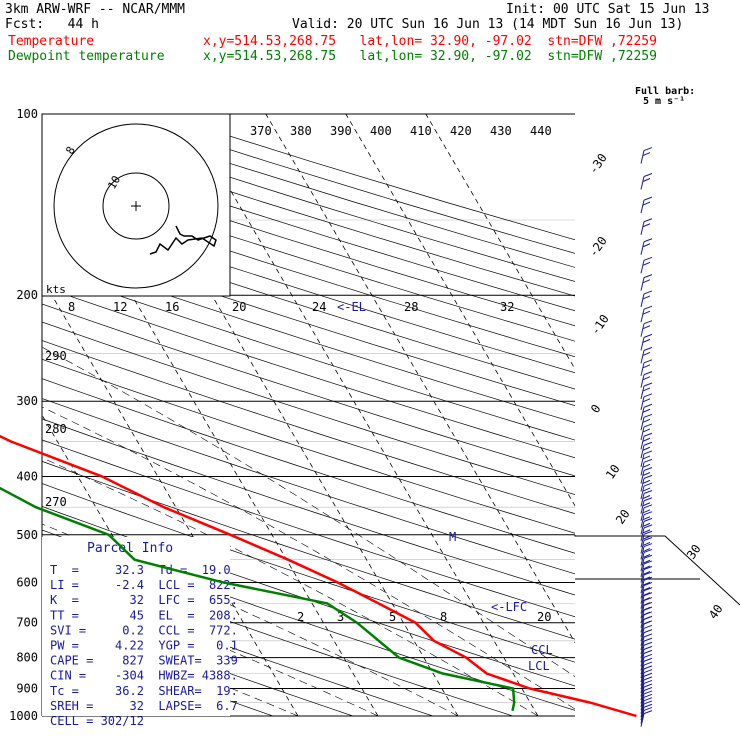  What do you see at coordinates (664, 101) in the screenshot?
I see `barb-key-2: 5 m s⁻¹` at bounding box center [664, 101].